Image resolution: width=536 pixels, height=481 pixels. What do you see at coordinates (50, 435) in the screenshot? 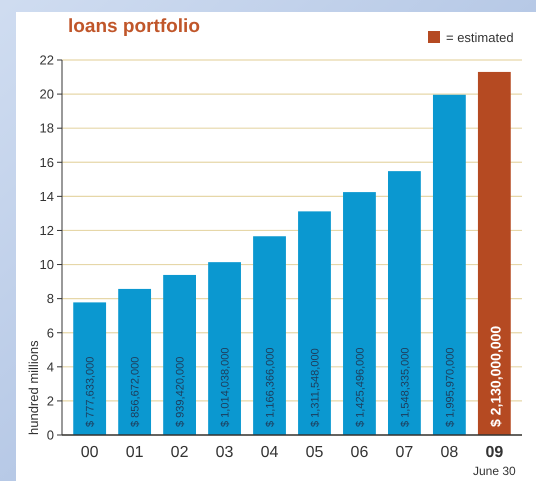
I see `y-tick-label: 0` at bounding box center [50, 435].